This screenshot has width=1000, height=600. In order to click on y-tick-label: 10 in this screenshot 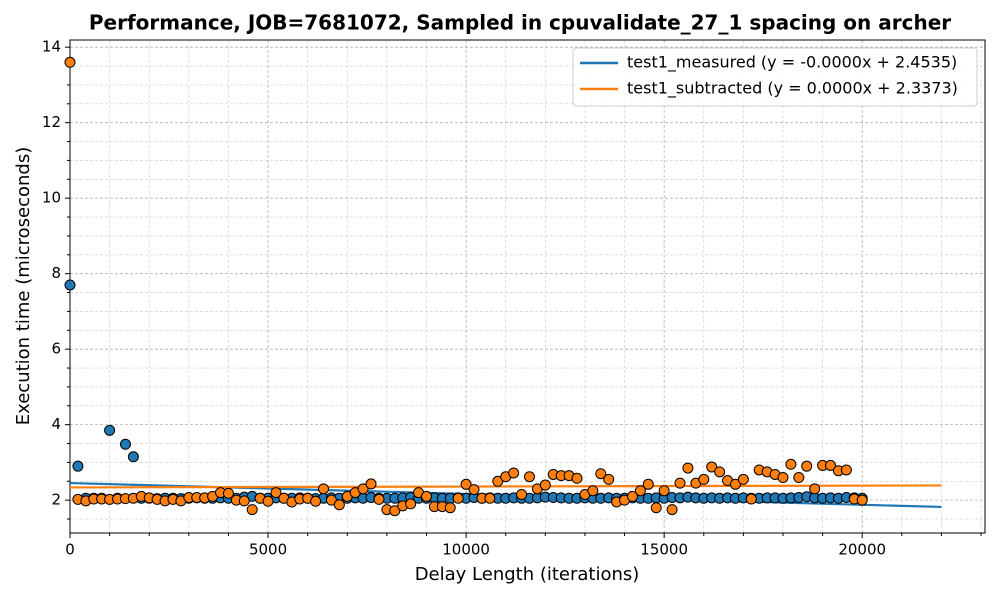, I will do `click(51, 198)`.